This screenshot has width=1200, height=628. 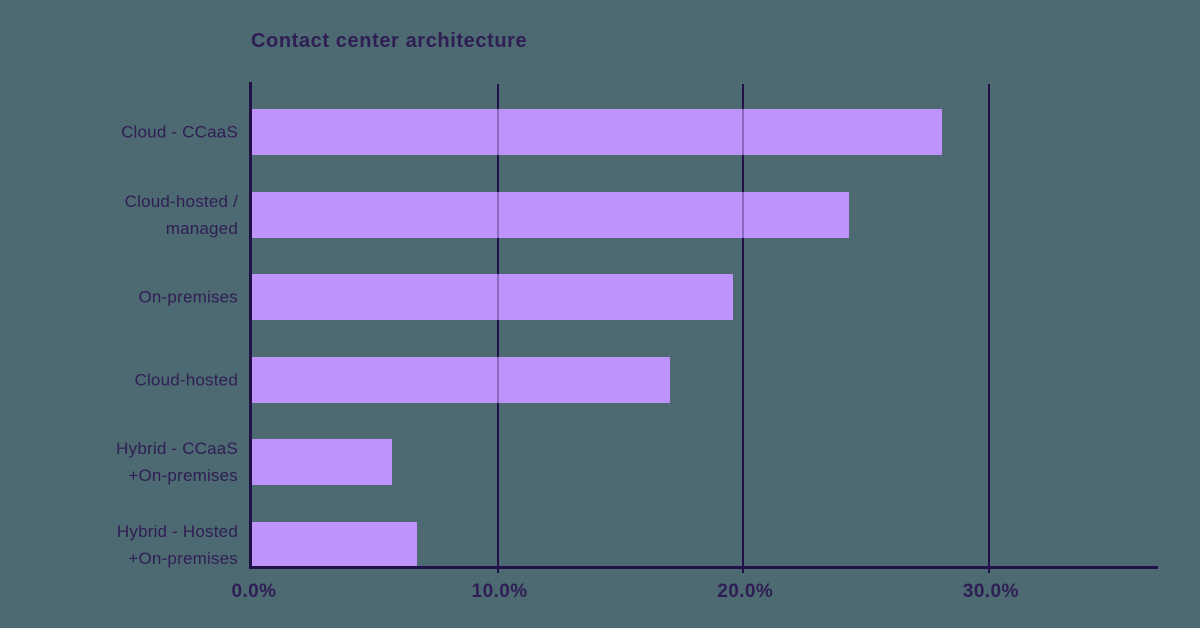 I want to click on gridline-30.0%, so click(x=988, y=325).